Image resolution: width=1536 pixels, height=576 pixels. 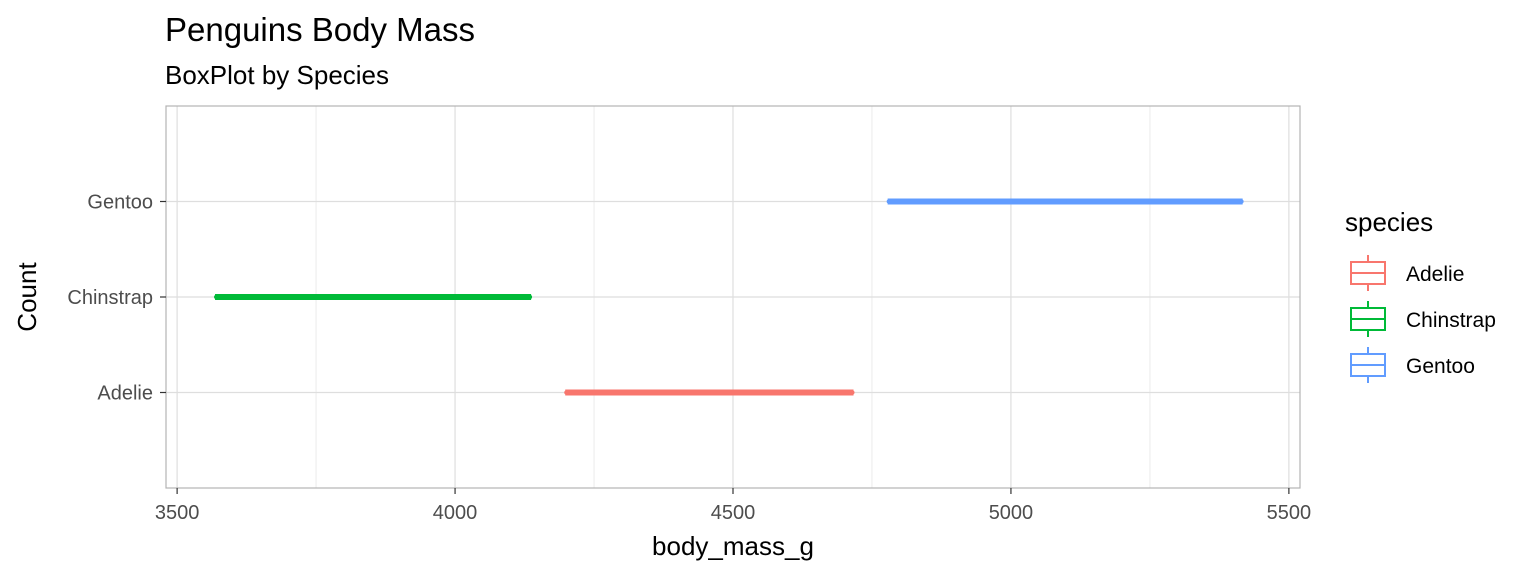 I want to click on x-tick-label: 4500, so click(x=733, y=513).